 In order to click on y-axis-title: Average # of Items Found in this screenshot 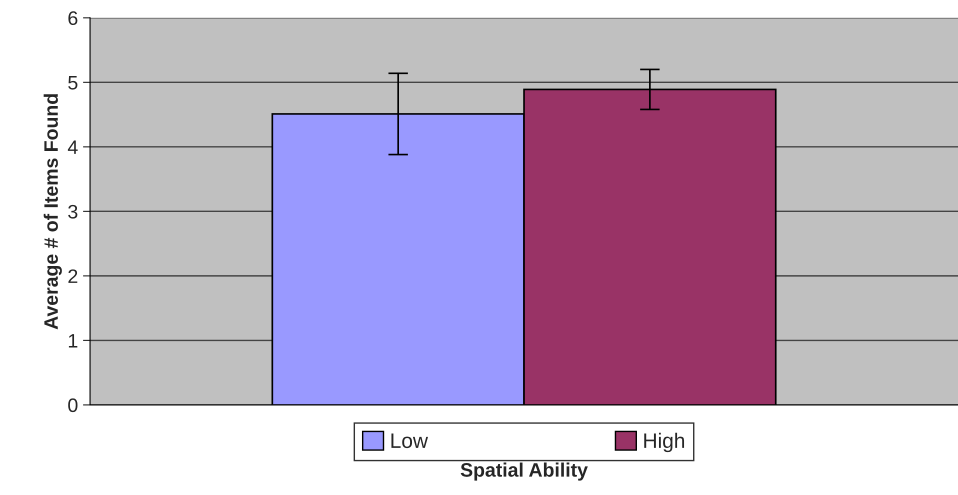, I will do `click(53, 212)`.